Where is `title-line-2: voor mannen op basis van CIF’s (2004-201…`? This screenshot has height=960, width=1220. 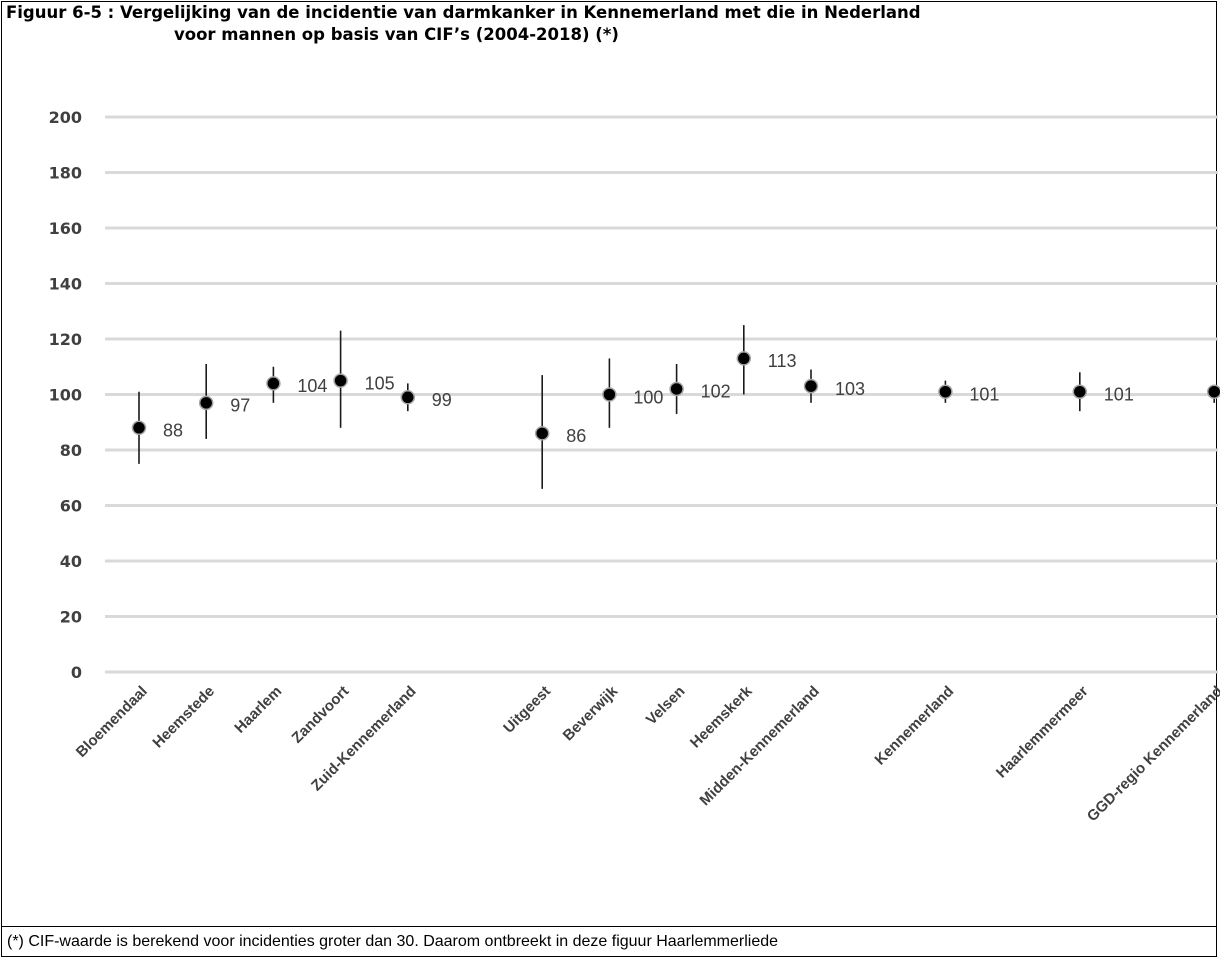 title-line-2: voor mannen op basis van CIF’s (2004-201… is located at coordinates (396, 34).